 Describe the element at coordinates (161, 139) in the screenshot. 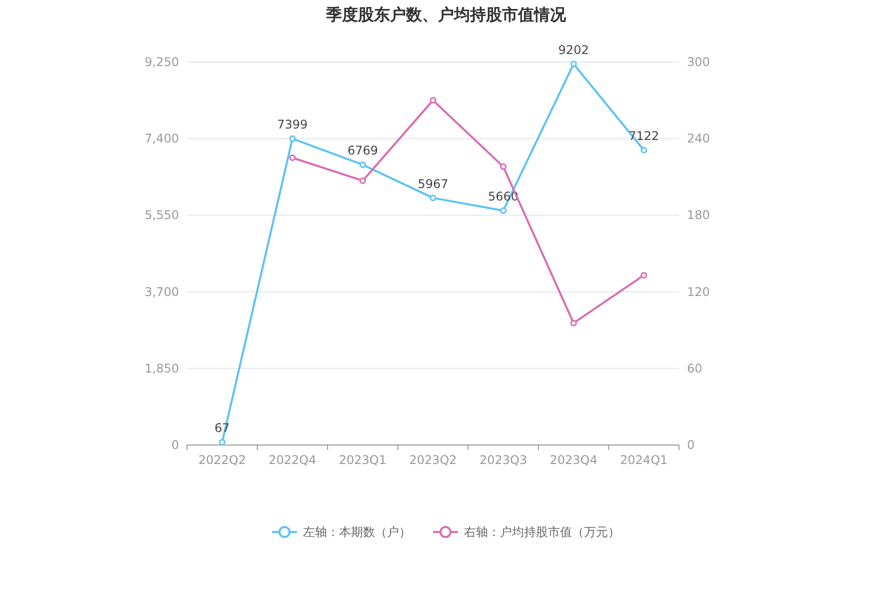

I see `y-tick-label: 7,400` at that location.